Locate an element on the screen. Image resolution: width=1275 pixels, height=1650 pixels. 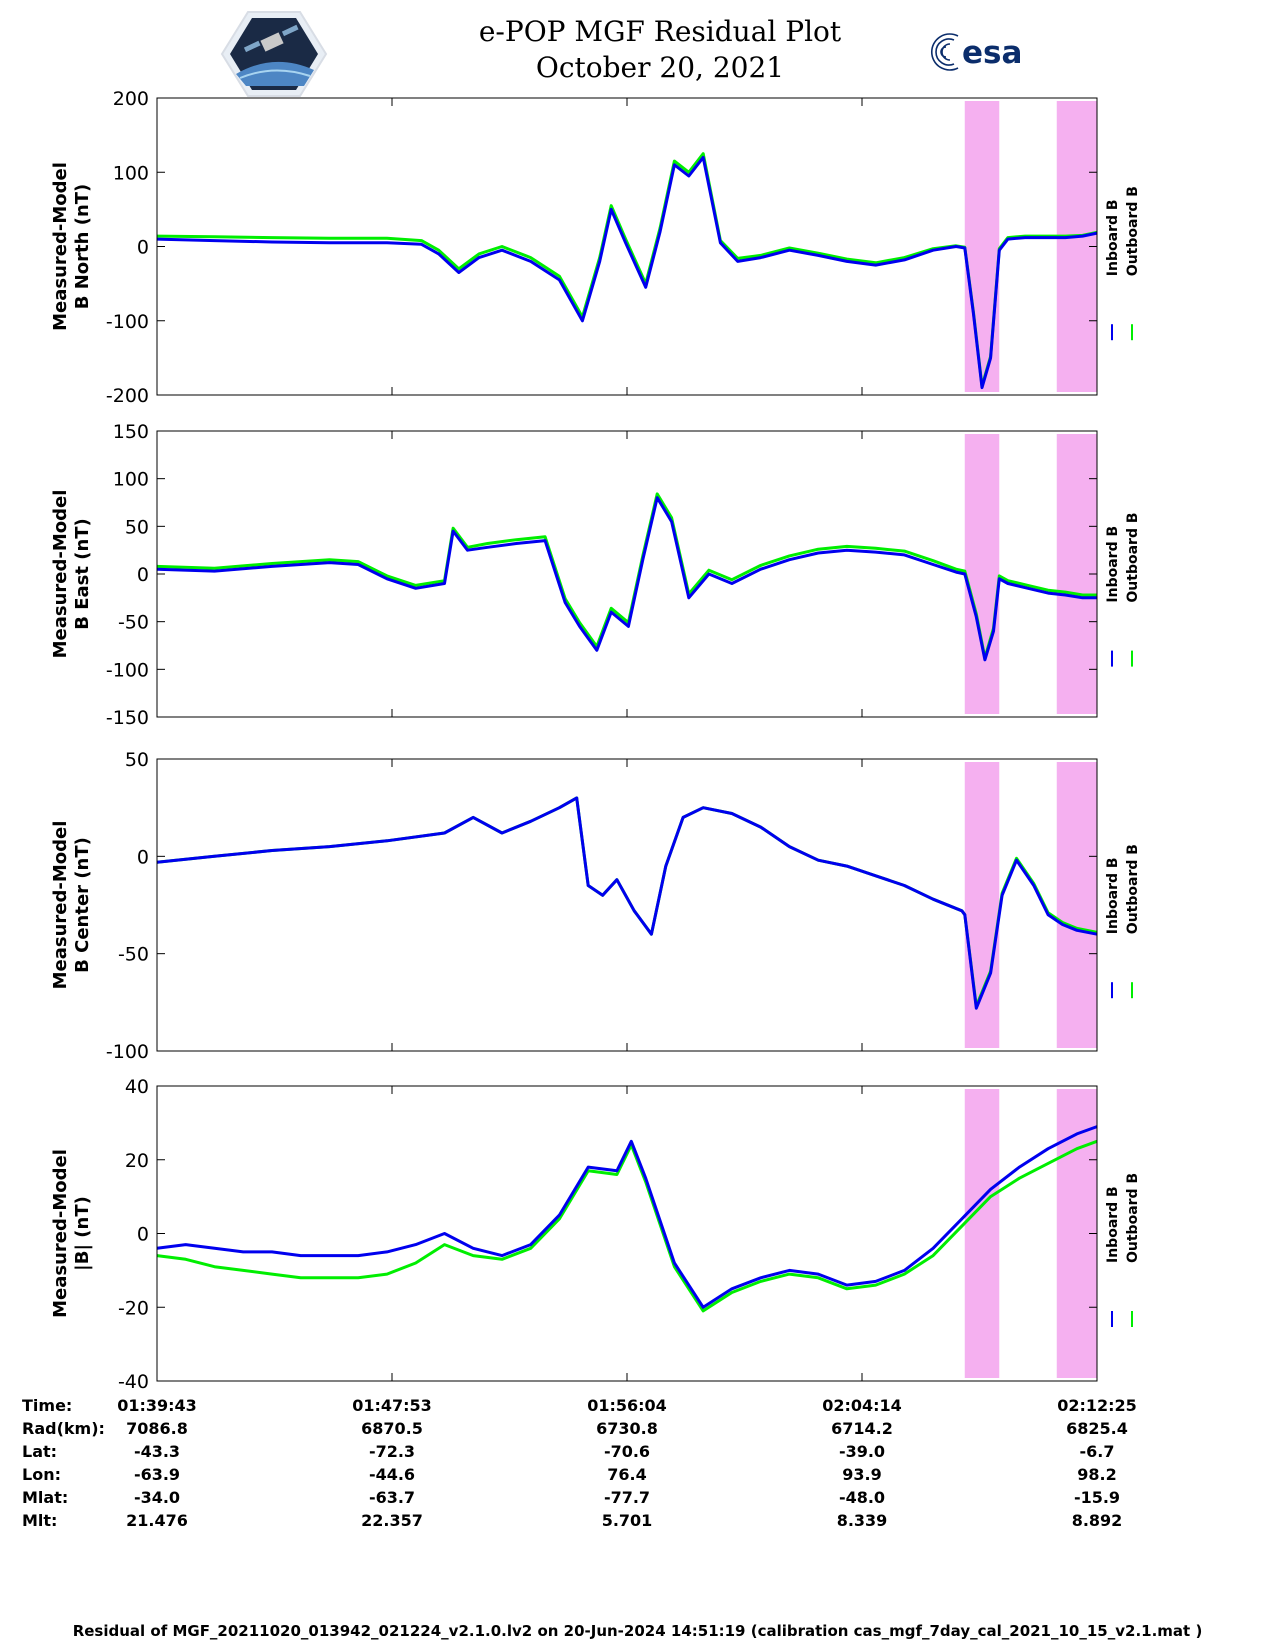
y-tick-label: 200 is located at coordinates (131, 99).